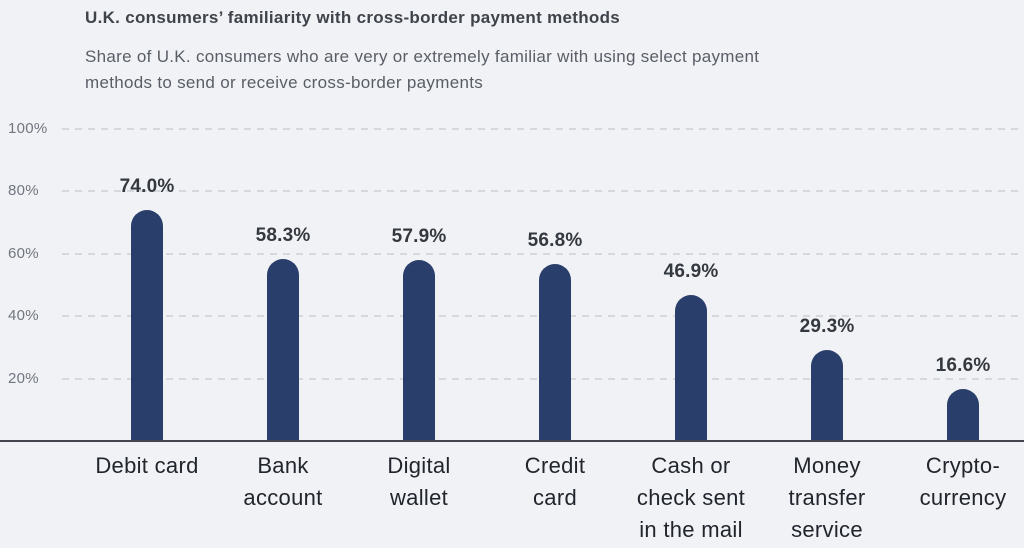  I want to click on x-axis-category-label-credit-card: Credit card, so click(555, 482).